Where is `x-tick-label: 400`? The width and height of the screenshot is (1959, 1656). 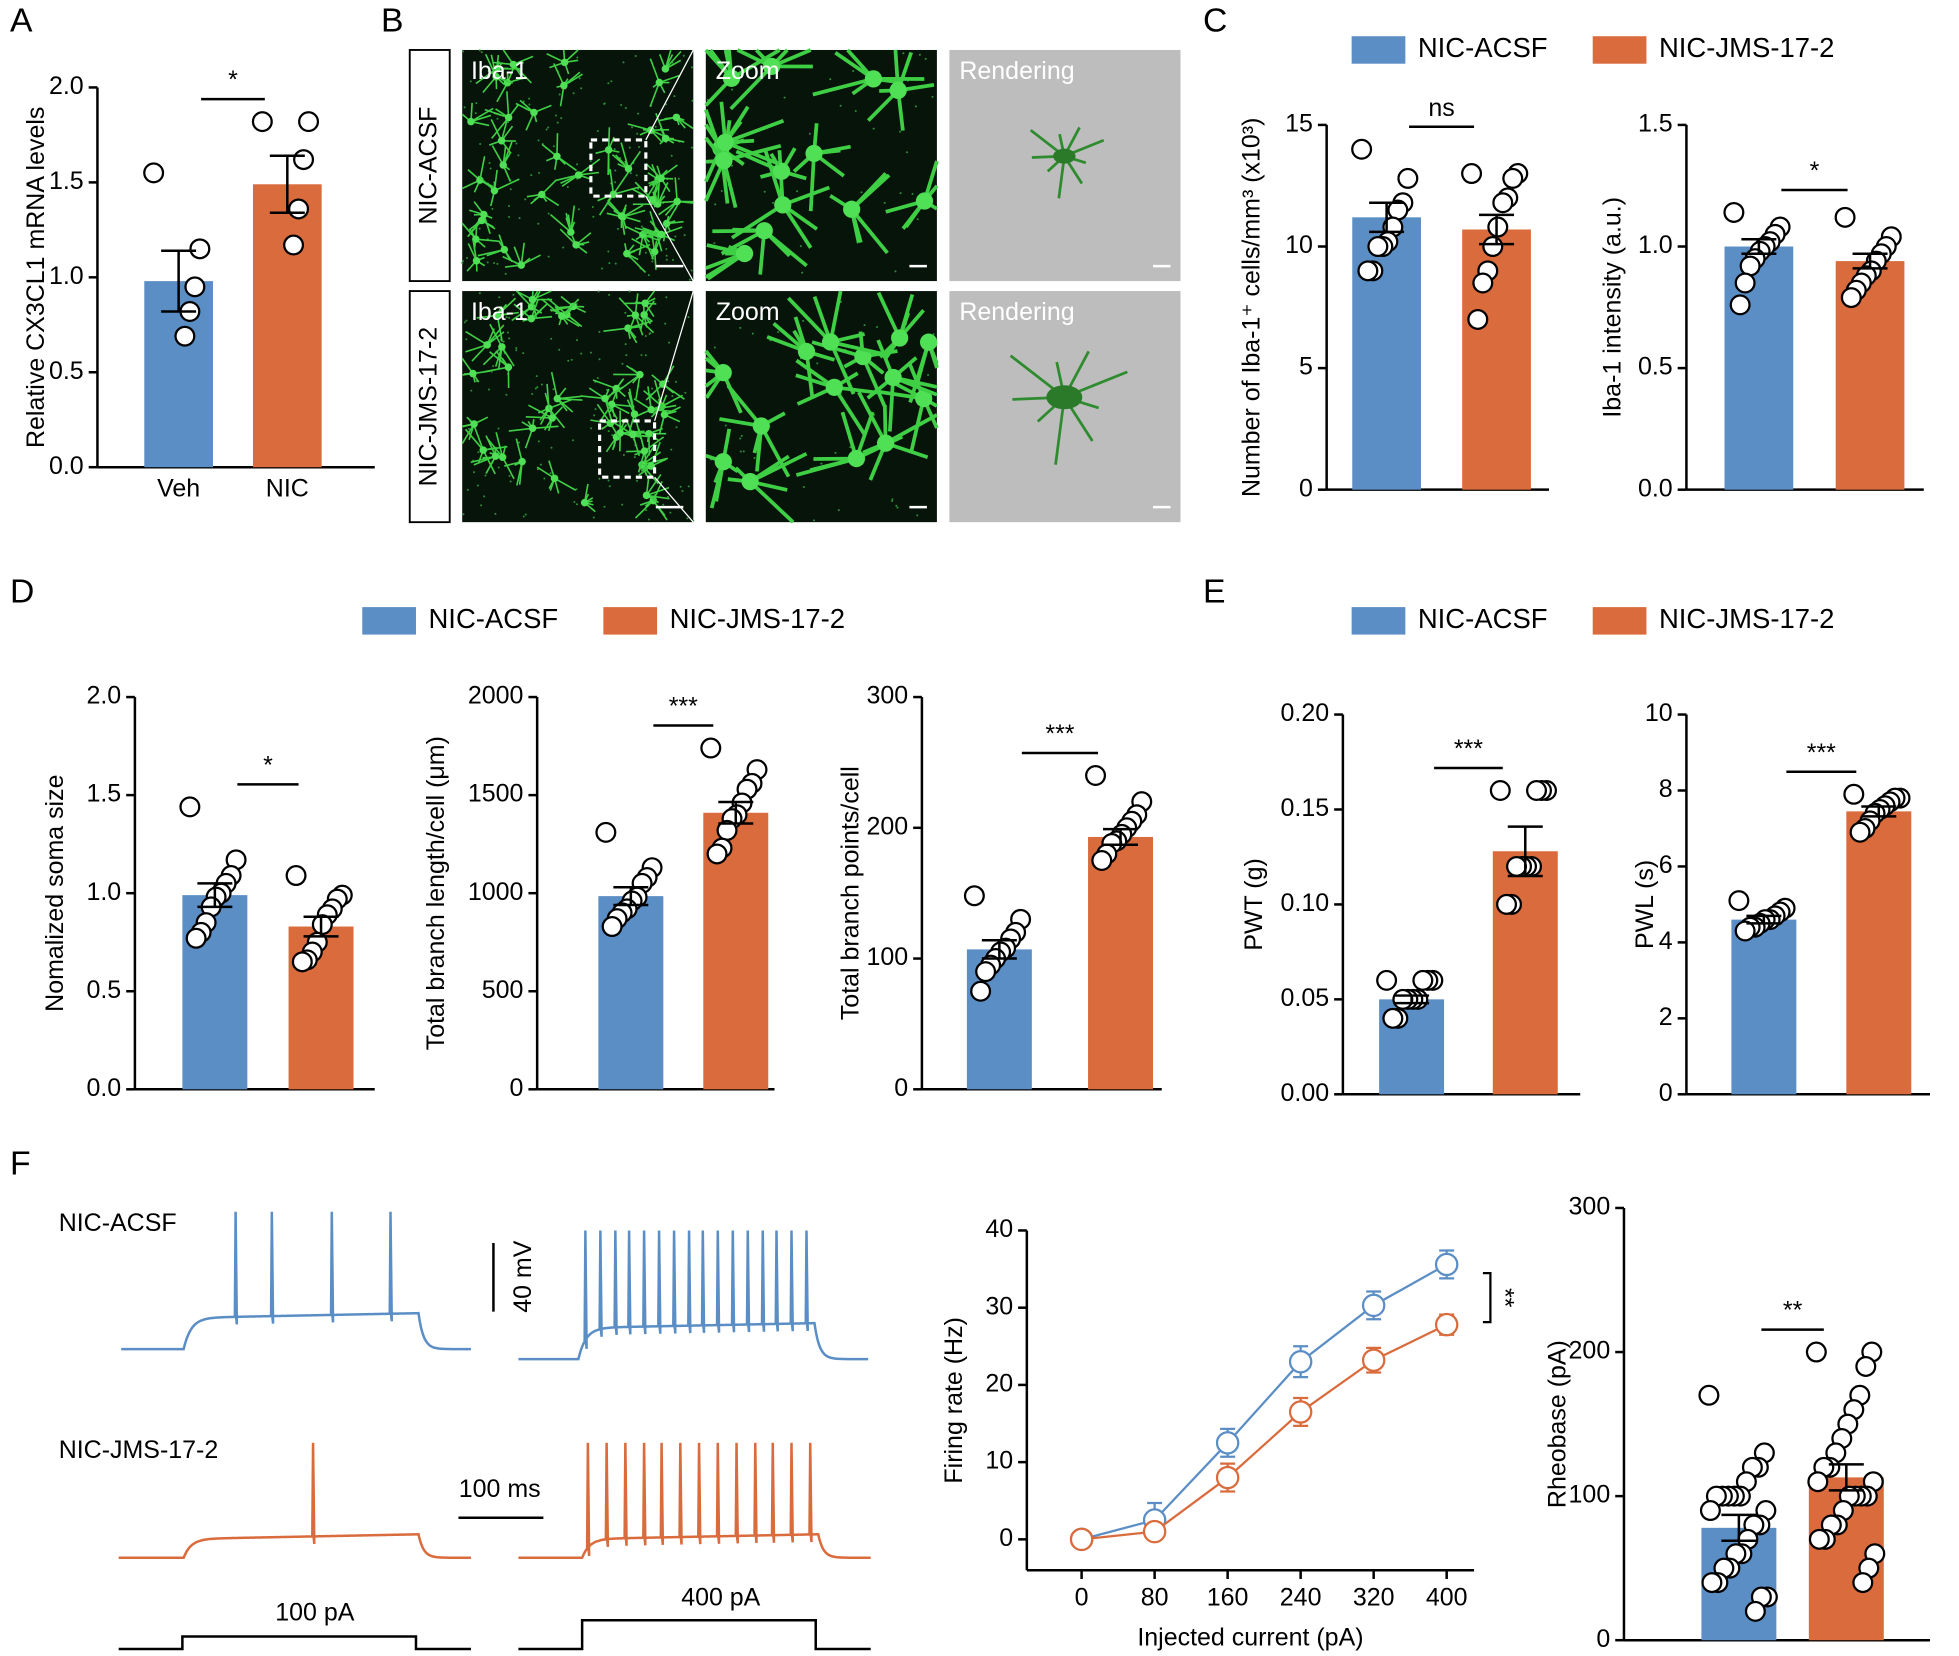 x-tick-label: 400 is located at coordinates (1447, 1598).